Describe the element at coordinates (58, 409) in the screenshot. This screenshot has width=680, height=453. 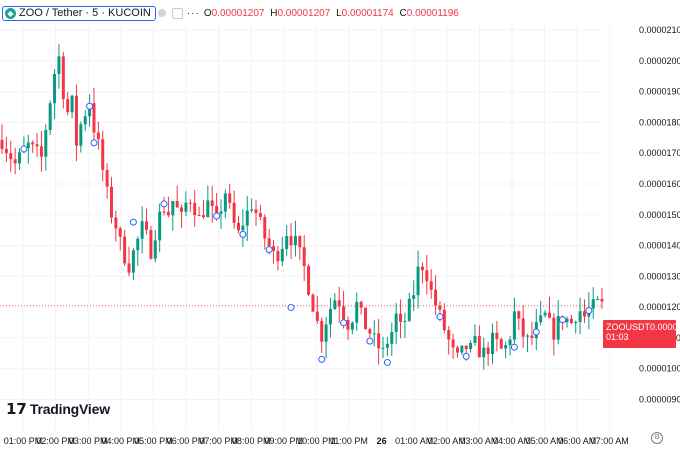
I see `tradingview-logo: 17 TradingView` at that location.